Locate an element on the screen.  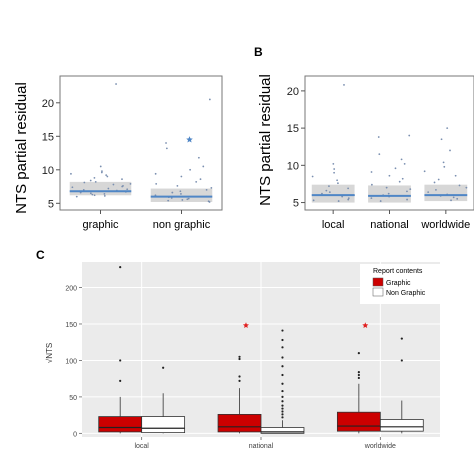
y-tick-label: 50 is located at coordinates (73, 398).